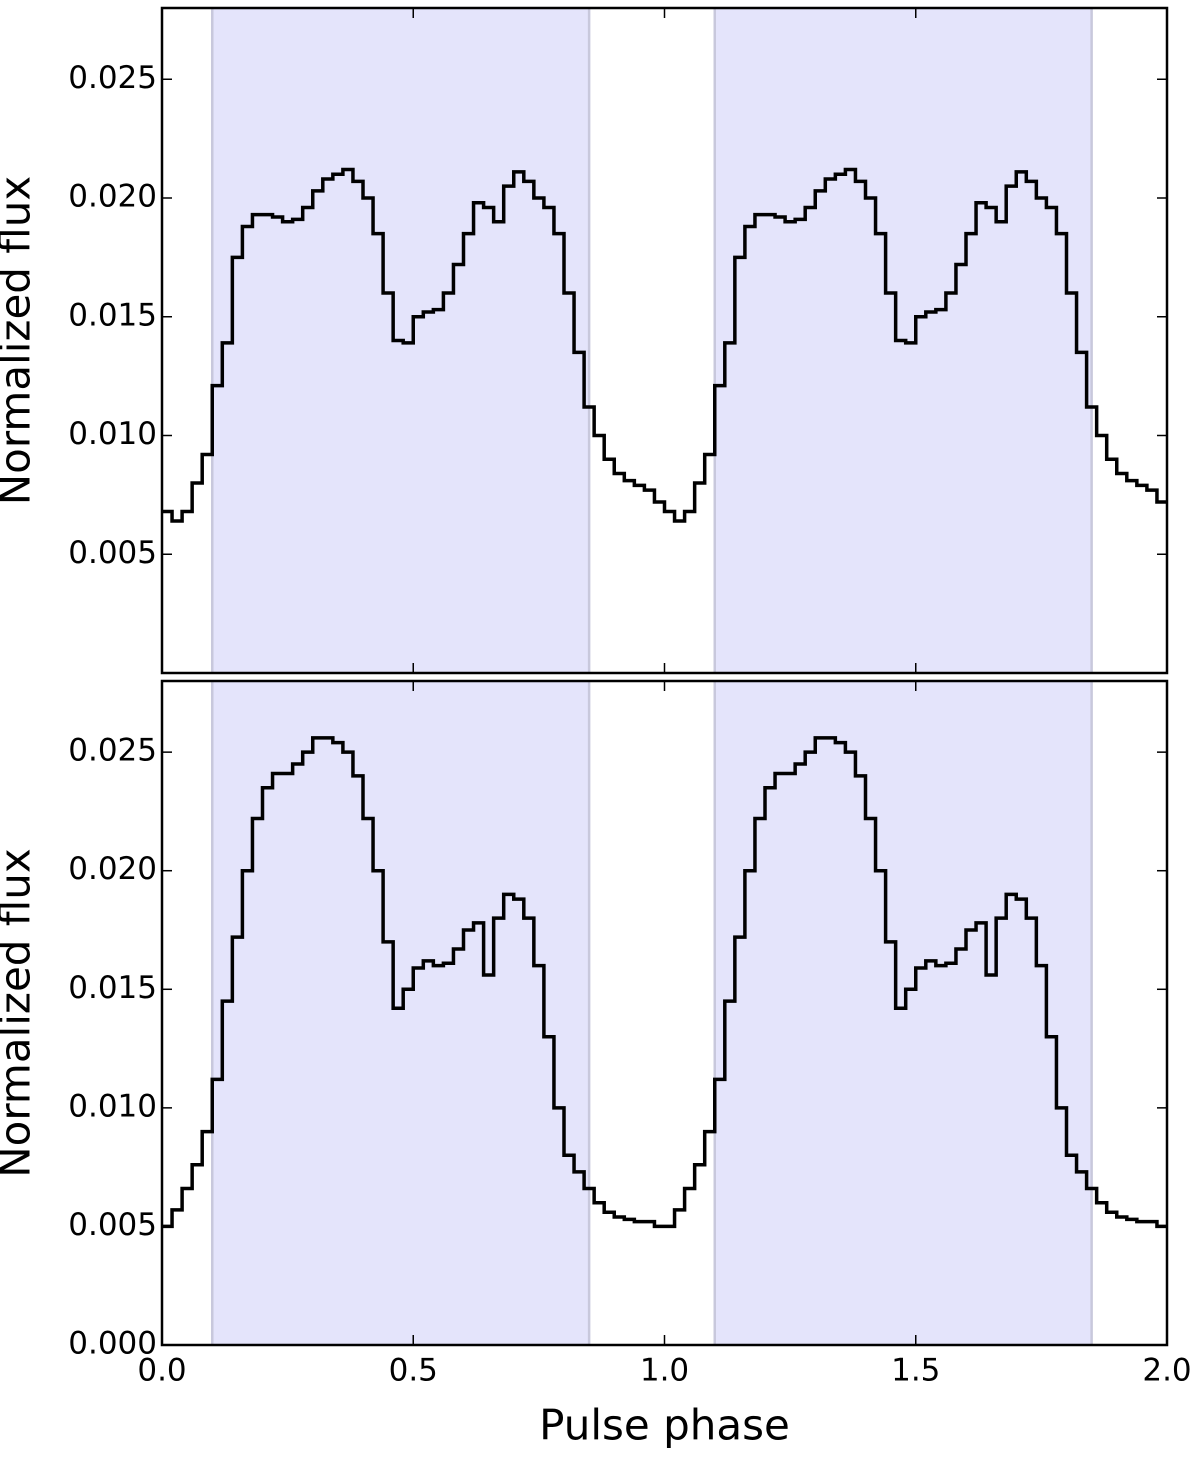 Image resolution: width=1200 pixels, height=1461 pixels. What do you see at coordinates (413, 1371) in the screenshot?
I see `x-tick-label: 0.5` at bounding box center [413, 1371].